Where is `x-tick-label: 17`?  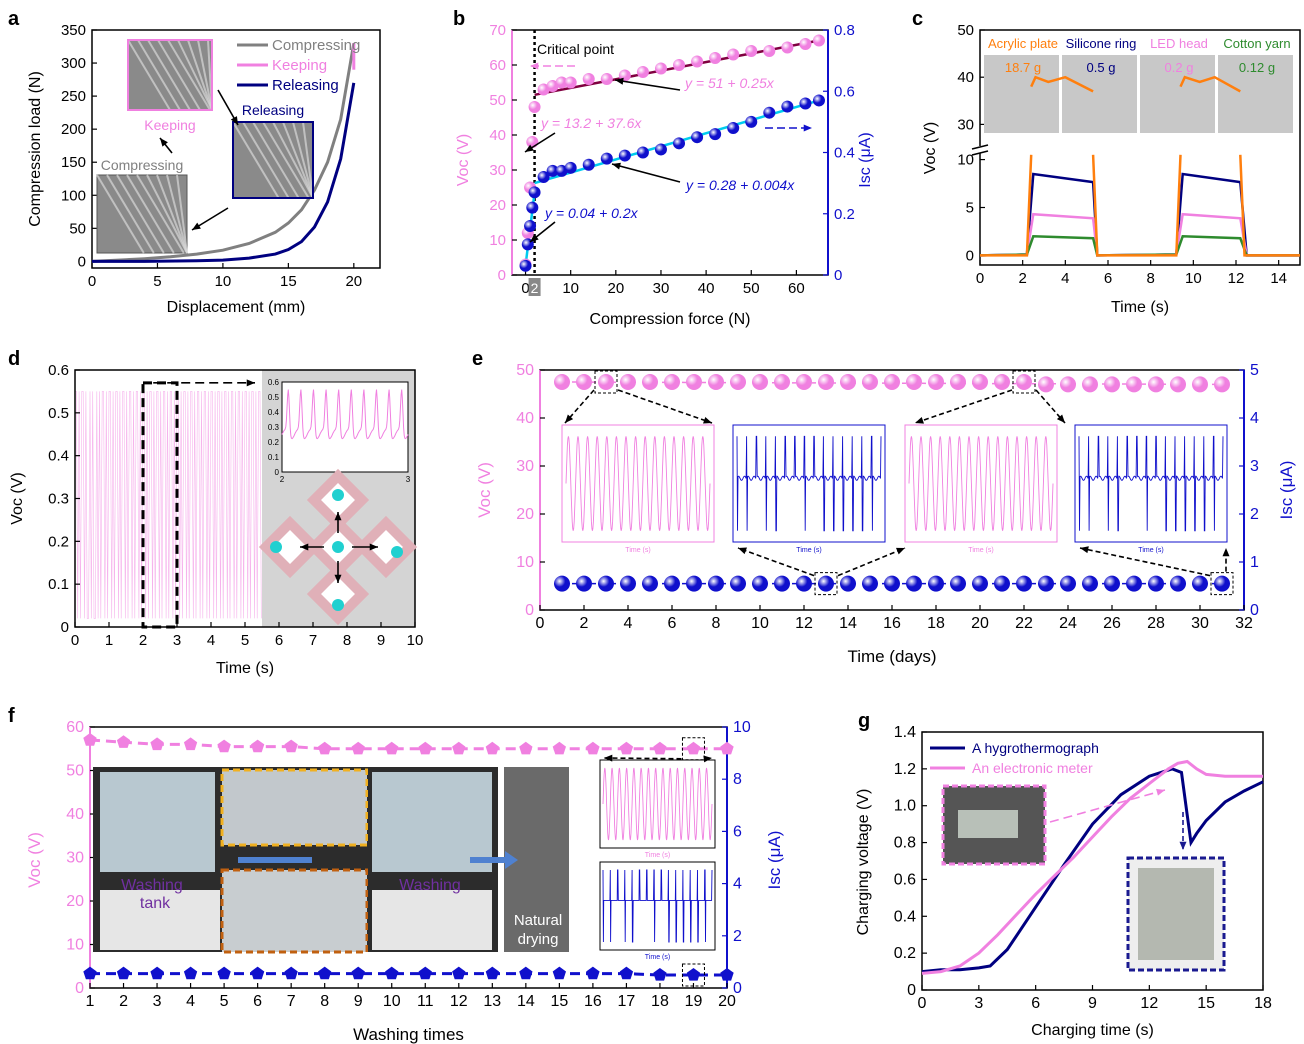 x-tick-label: 17 is located at coordinates (627, 1001).